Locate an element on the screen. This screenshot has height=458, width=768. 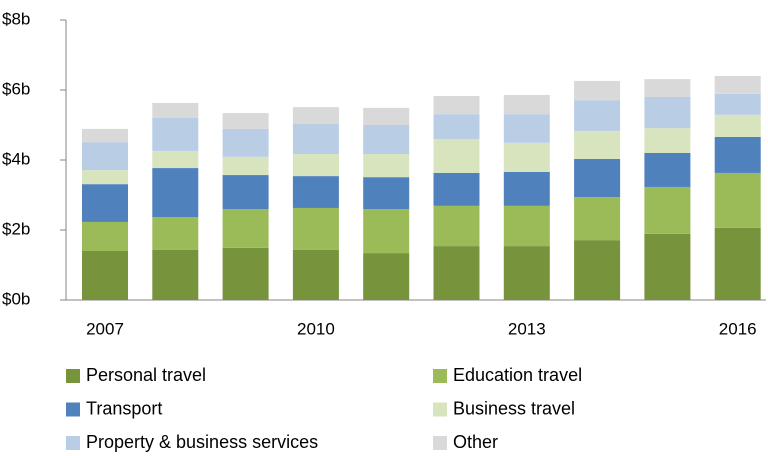
y-tick-label: $2b is located at coordinates (16, 228).